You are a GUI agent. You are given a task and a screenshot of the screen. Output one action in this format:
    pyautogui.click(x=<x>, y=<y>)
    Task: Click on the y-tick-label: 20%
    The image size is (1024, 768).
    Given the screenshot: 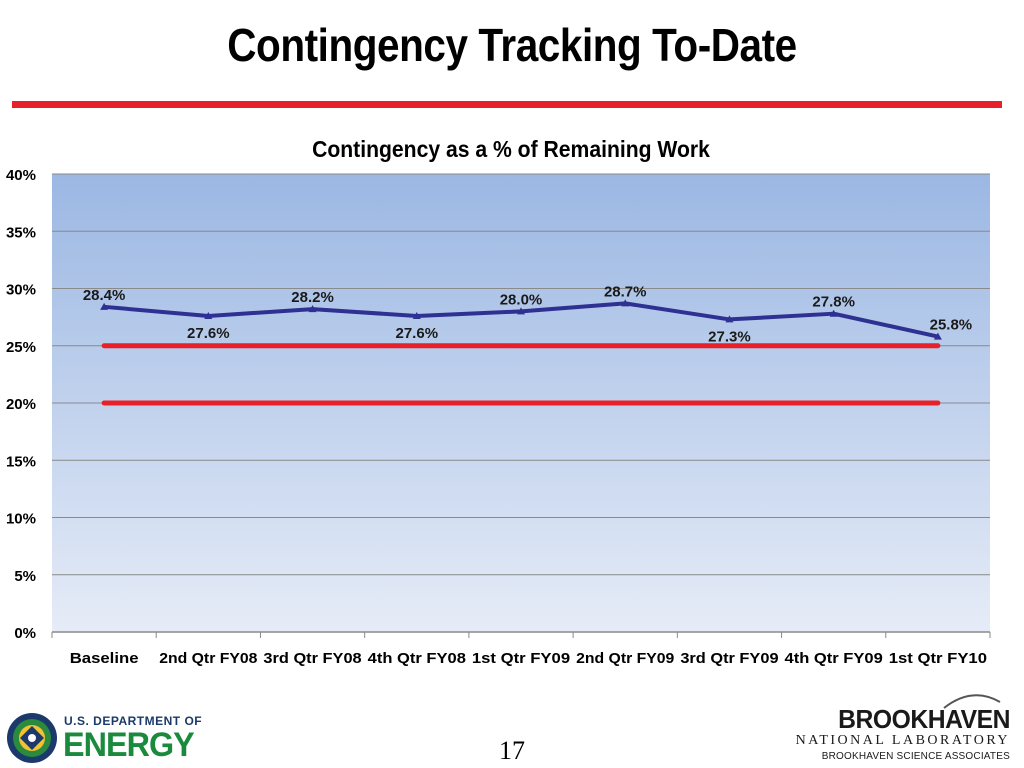 What is the action you would take?
    pyautogui.click(x=21, y=404)
    